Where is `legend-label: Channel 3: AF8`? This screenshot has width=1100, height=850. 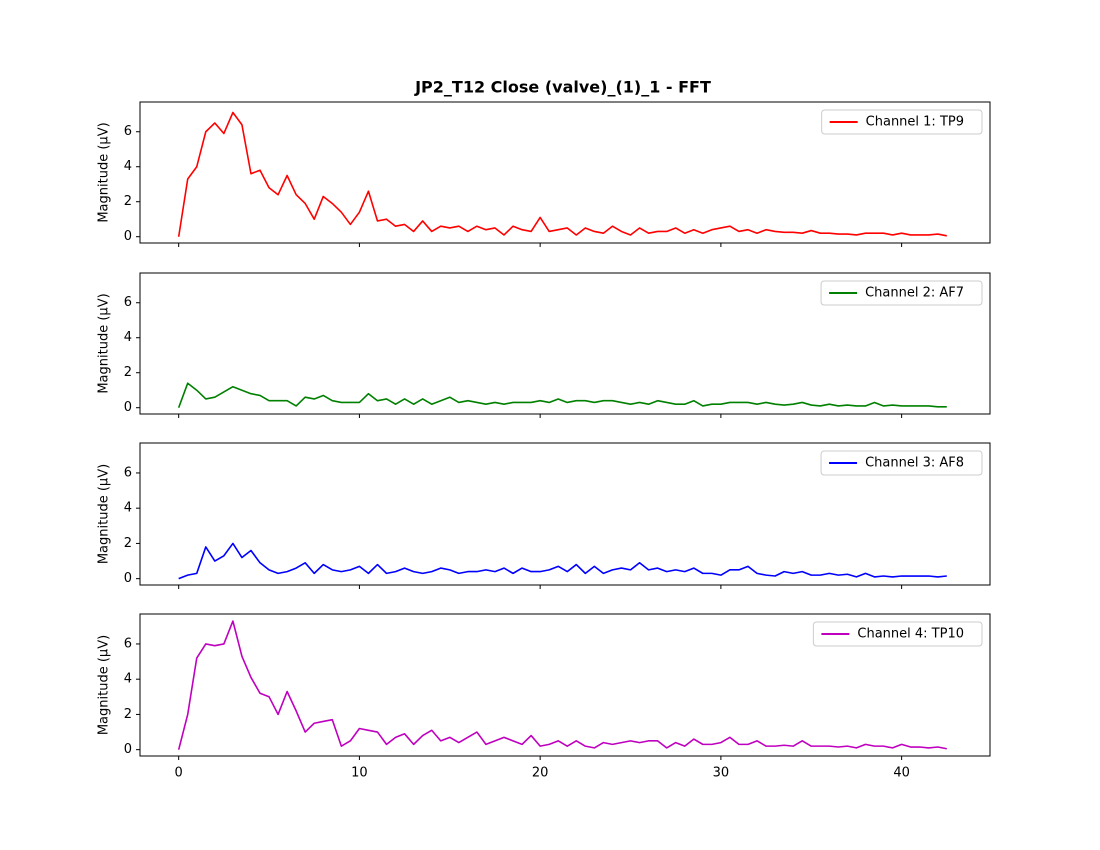
legend-label: Channel 3: AF8 is located at coordinates (914, 463).